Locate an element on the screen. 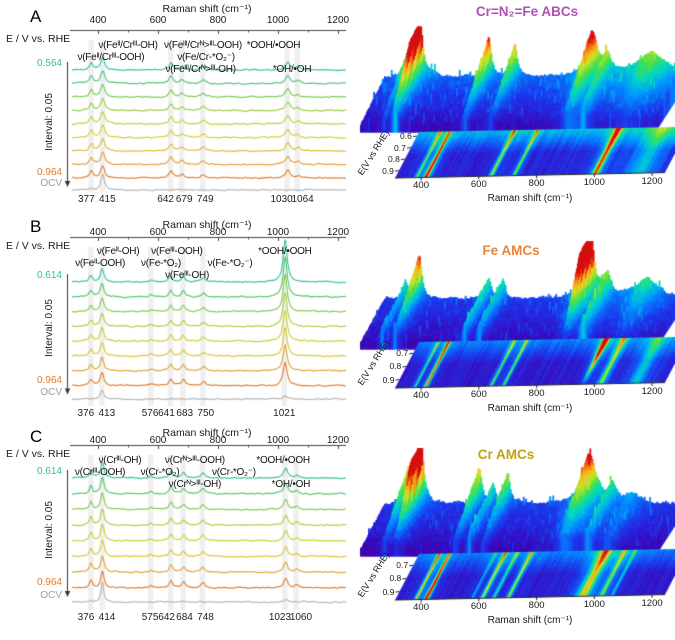 This screenshot has width=675, height=640. peak-annotation: ν(Crᴺ˃ᴵᴵᴵ-OH) is located at coordinates (195, 484).